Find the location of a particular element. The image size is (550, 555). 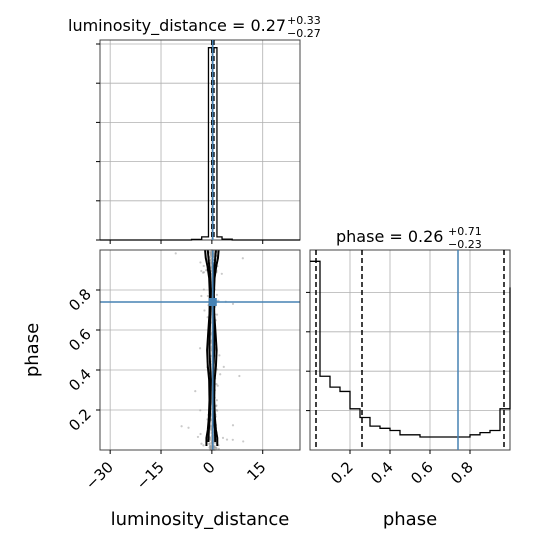

y-axis-label-phase: phase is located at coordinates (32, 350).